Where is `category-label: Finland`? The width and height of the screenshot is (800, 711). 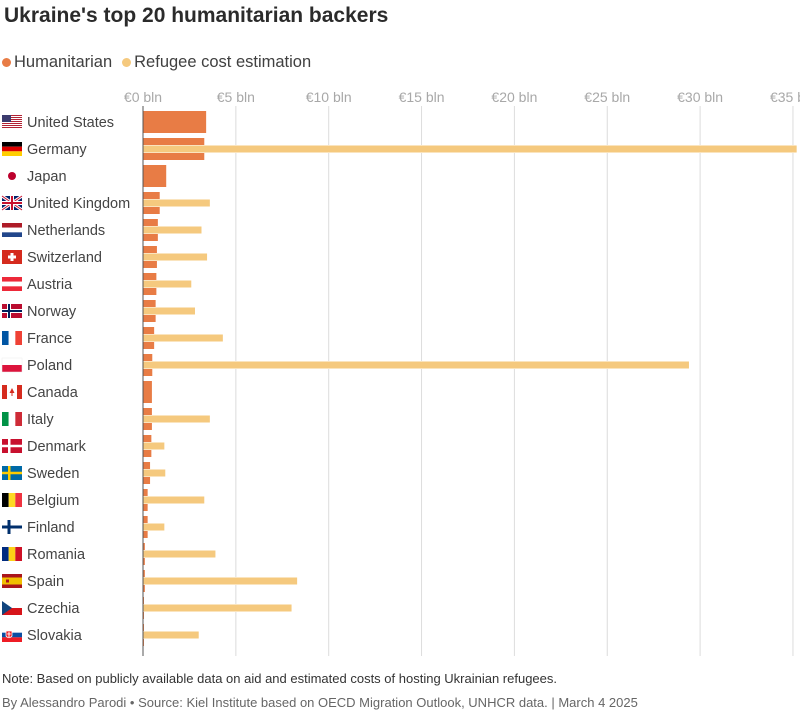
category-label: Finland is located at coordinates (51, 528).